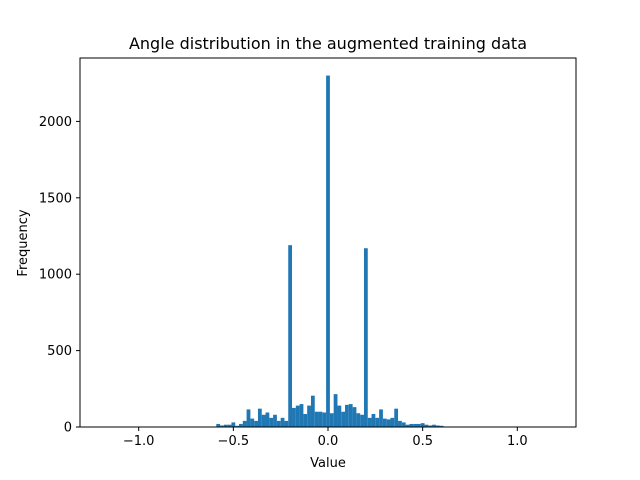 This screenshot has height=480, width=640. I want to click on x-tick-label: 0.5, so click(422, 441).